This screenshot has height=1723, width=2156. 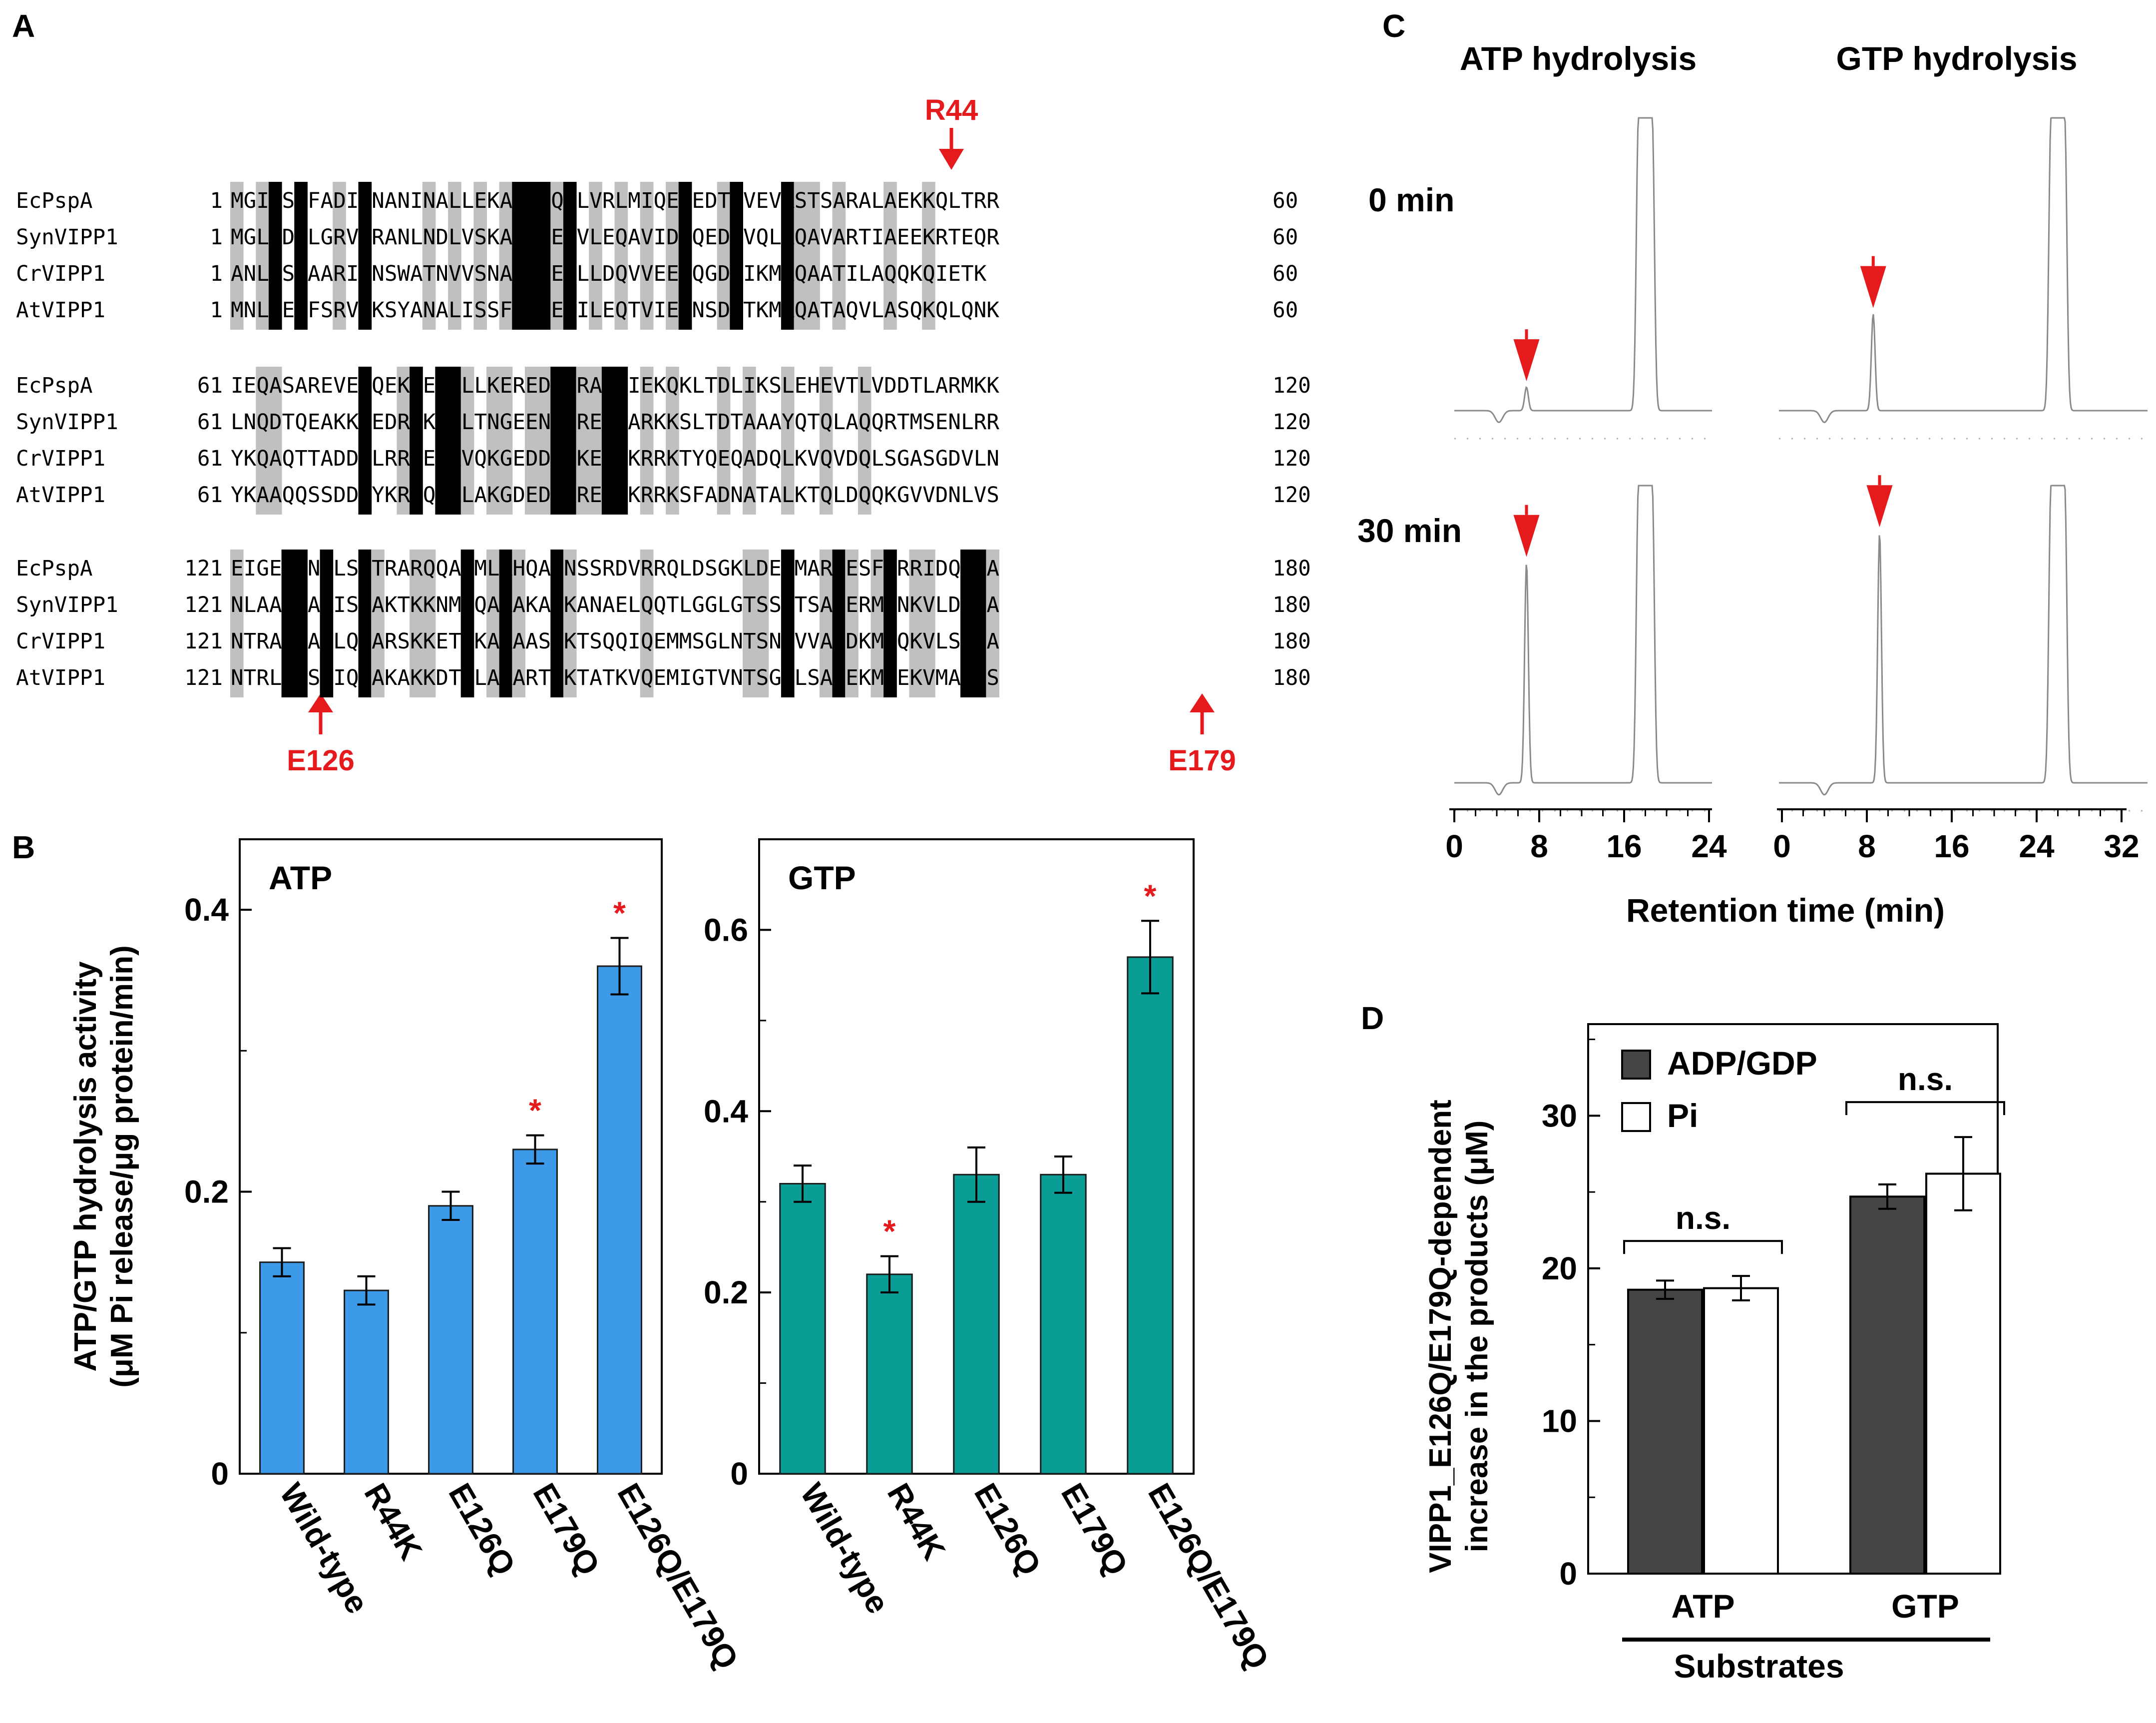 What do you see at coordinates (450, 1340) in the screenshot?
I see `bar` at bounding box center [450, 1340].